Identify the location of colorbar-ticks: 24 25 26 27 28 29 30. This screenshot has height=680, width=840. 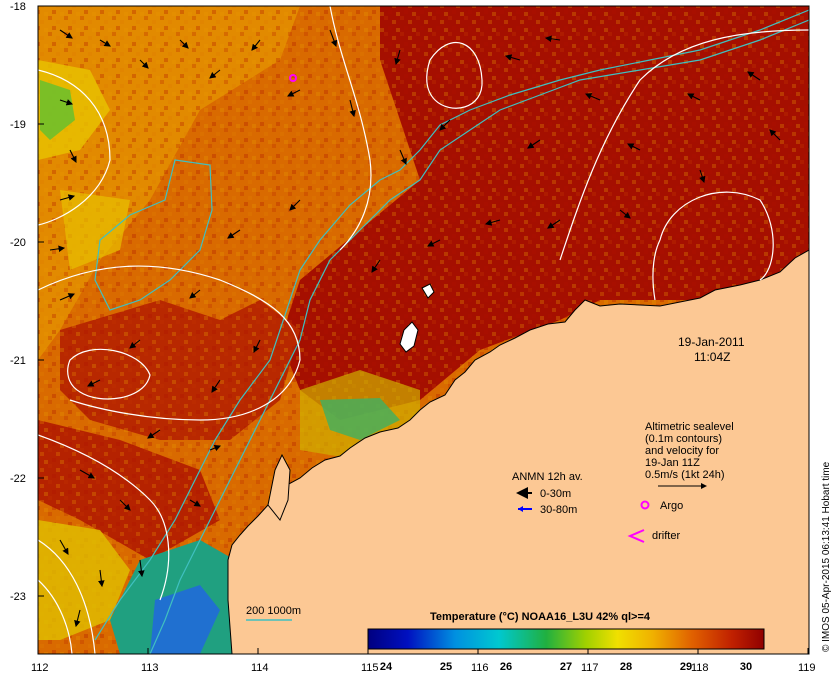
(566, 667).